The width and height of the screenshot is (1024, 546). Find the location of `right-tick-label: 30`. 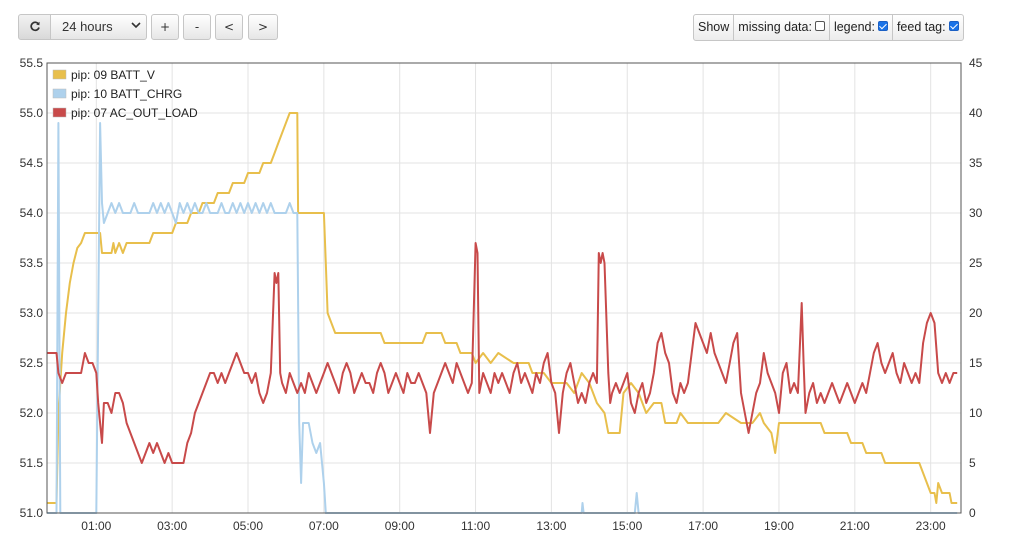

right-tick-label: 30 is located at coordinates (976, 213).